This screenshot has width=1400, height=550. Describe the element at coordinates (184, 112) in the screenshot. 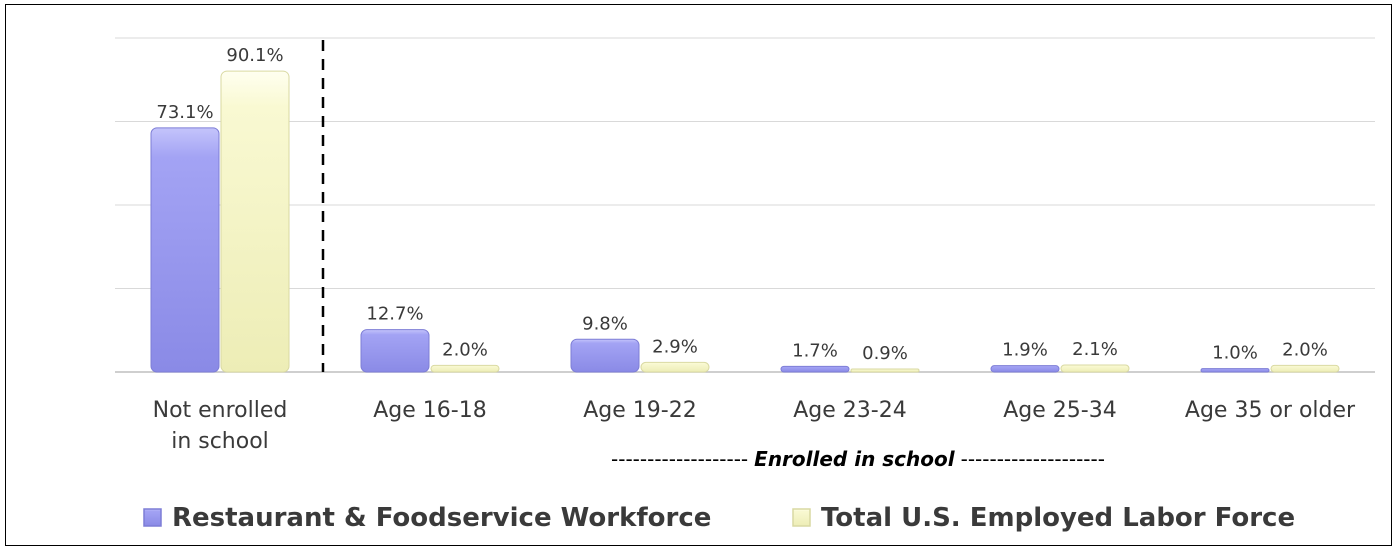

I see `value-label: 73.1%` at that location.